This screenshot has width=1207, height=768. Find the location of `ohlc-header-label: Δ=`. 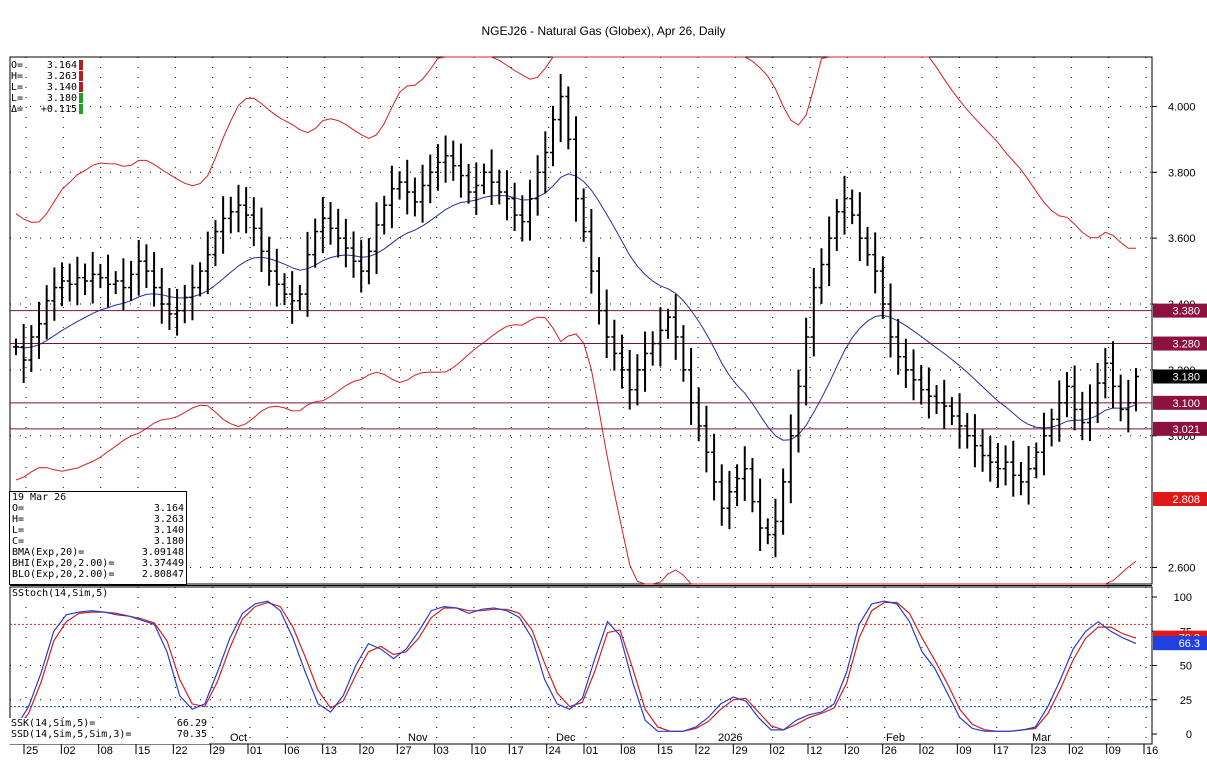

ohlc-header-label: Δ= is located at coordinates (17, 109).